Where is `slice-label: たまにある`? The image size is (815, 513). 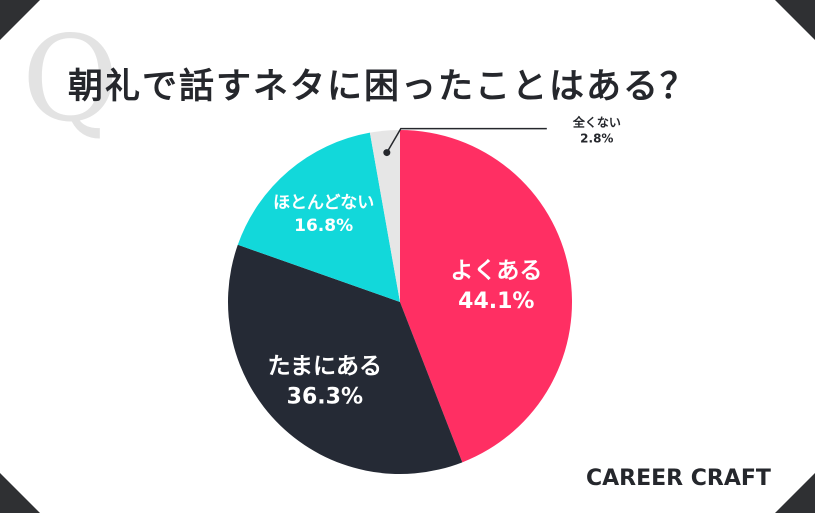 slice-label: たまにある is located at coordinates (325, 367).